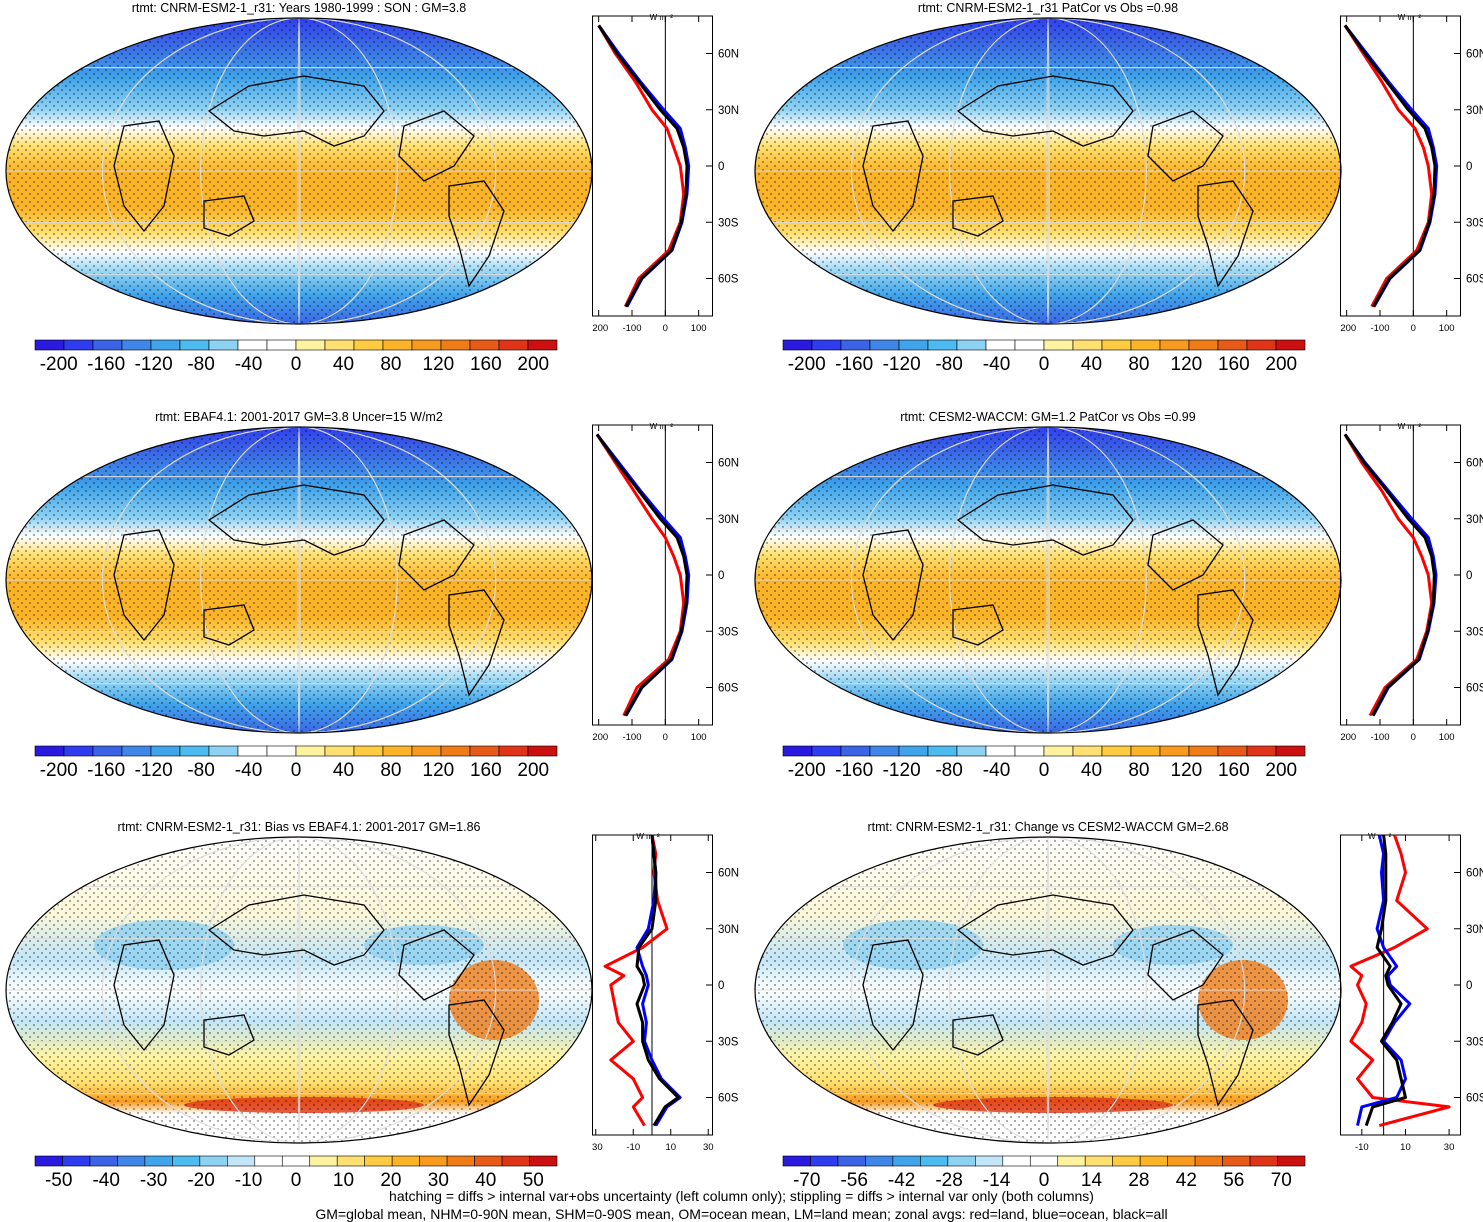  What do you see at coordinates (948, 769) in the screenshot?
I see `colorbar-tick-label: -80` at bounding box center [948, 769].